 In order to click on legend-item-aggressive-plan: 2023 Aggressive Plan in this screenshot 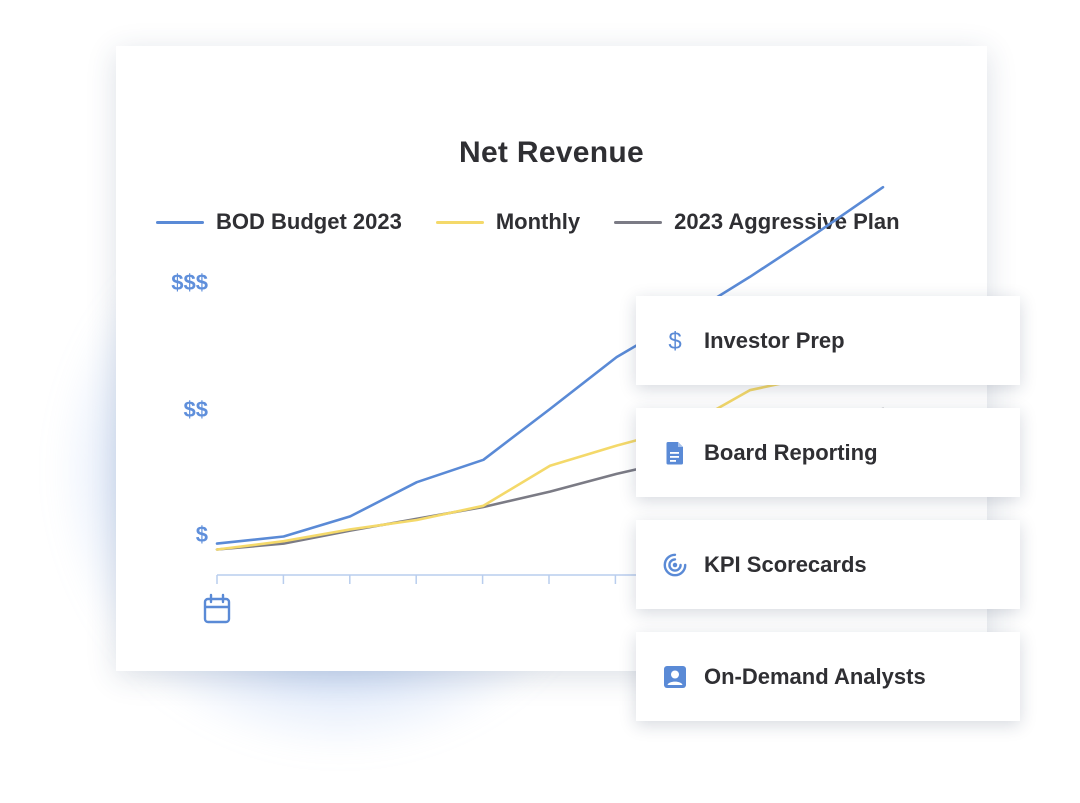, I will do `click(757, 222)`.